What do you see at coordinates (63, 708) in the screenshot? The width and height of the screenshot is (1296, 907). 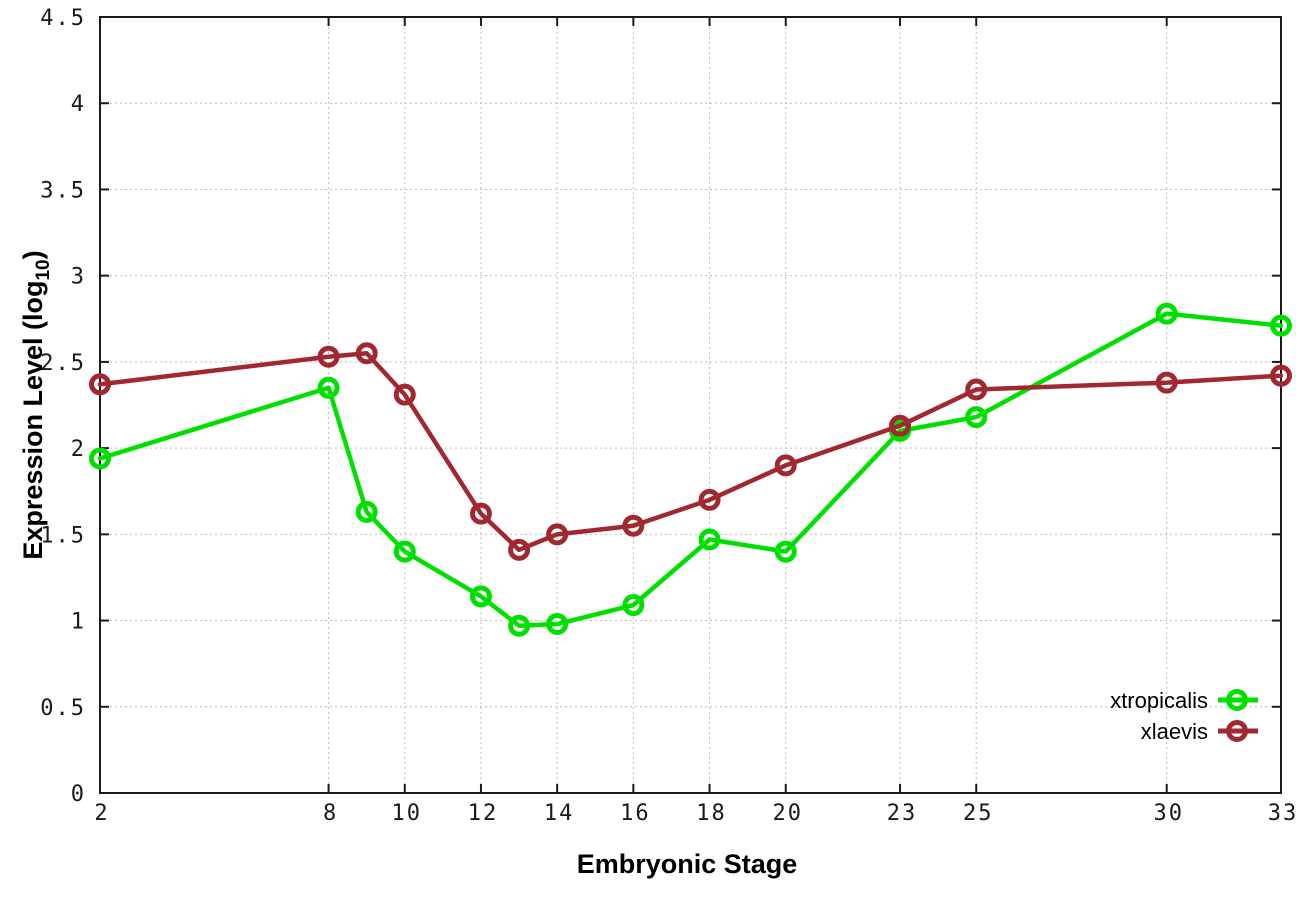 I see `y-tick-label: 0.5` at bounding box center [63, 708].